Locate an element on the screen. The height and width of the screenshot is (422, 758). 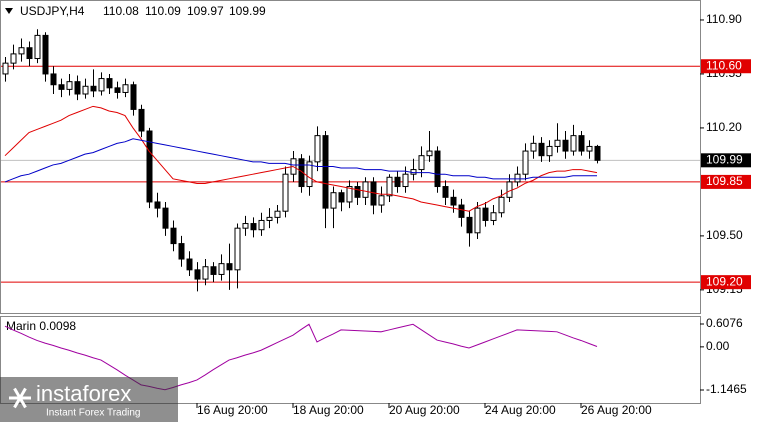
level-label: 109.85 is located at coordinates (724, 181).